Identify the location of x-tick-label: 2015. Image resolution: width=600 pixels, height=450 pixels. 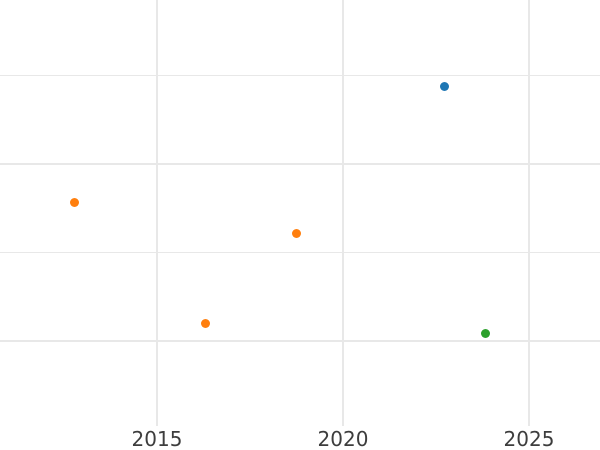
(157, 438).